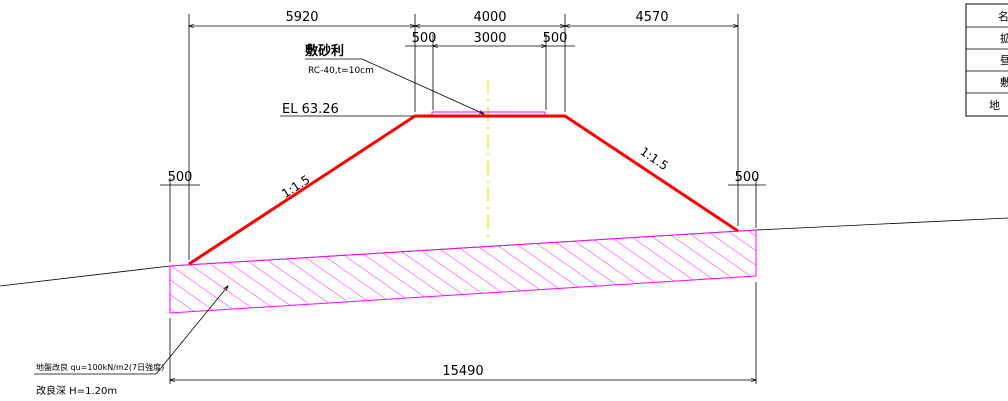  What do you see at coordinates (295, 186) in the screenshot?
I see `slope-left-label: 1:1.5` at bounding box center [295, 186].